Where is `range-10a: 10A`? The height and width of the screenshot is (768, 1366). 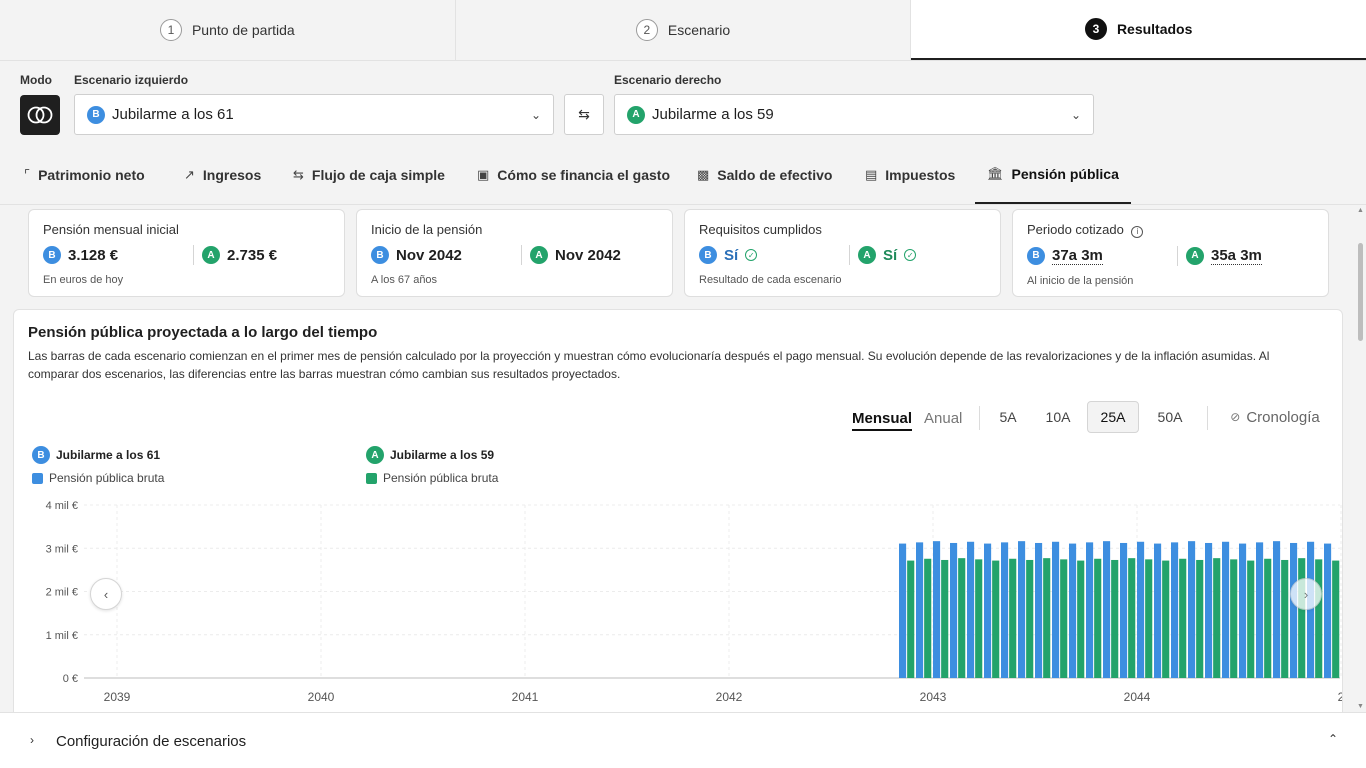
range-10a: 10A is located at coordinates (1058, 417).